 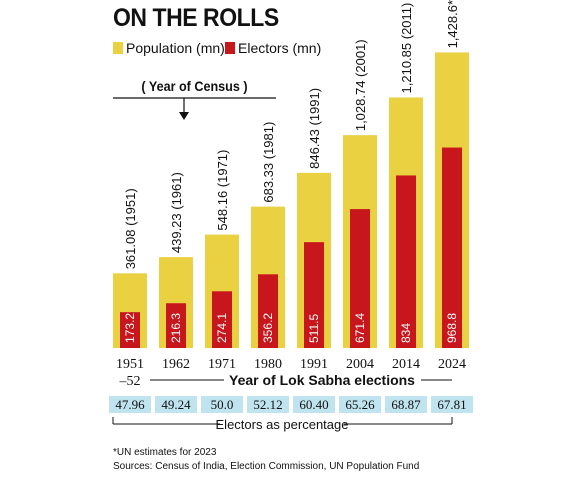 What do you see at coordinates (175, 48) in the screenshot?
I see `legend-label-population: Population (mn)` at bounding box center [175, 48].